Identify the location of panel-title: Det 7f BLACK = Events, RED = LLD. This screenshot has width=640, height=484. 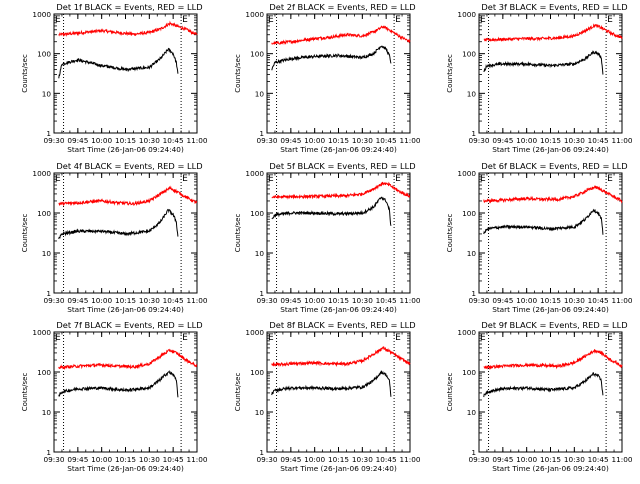
(129, 325).